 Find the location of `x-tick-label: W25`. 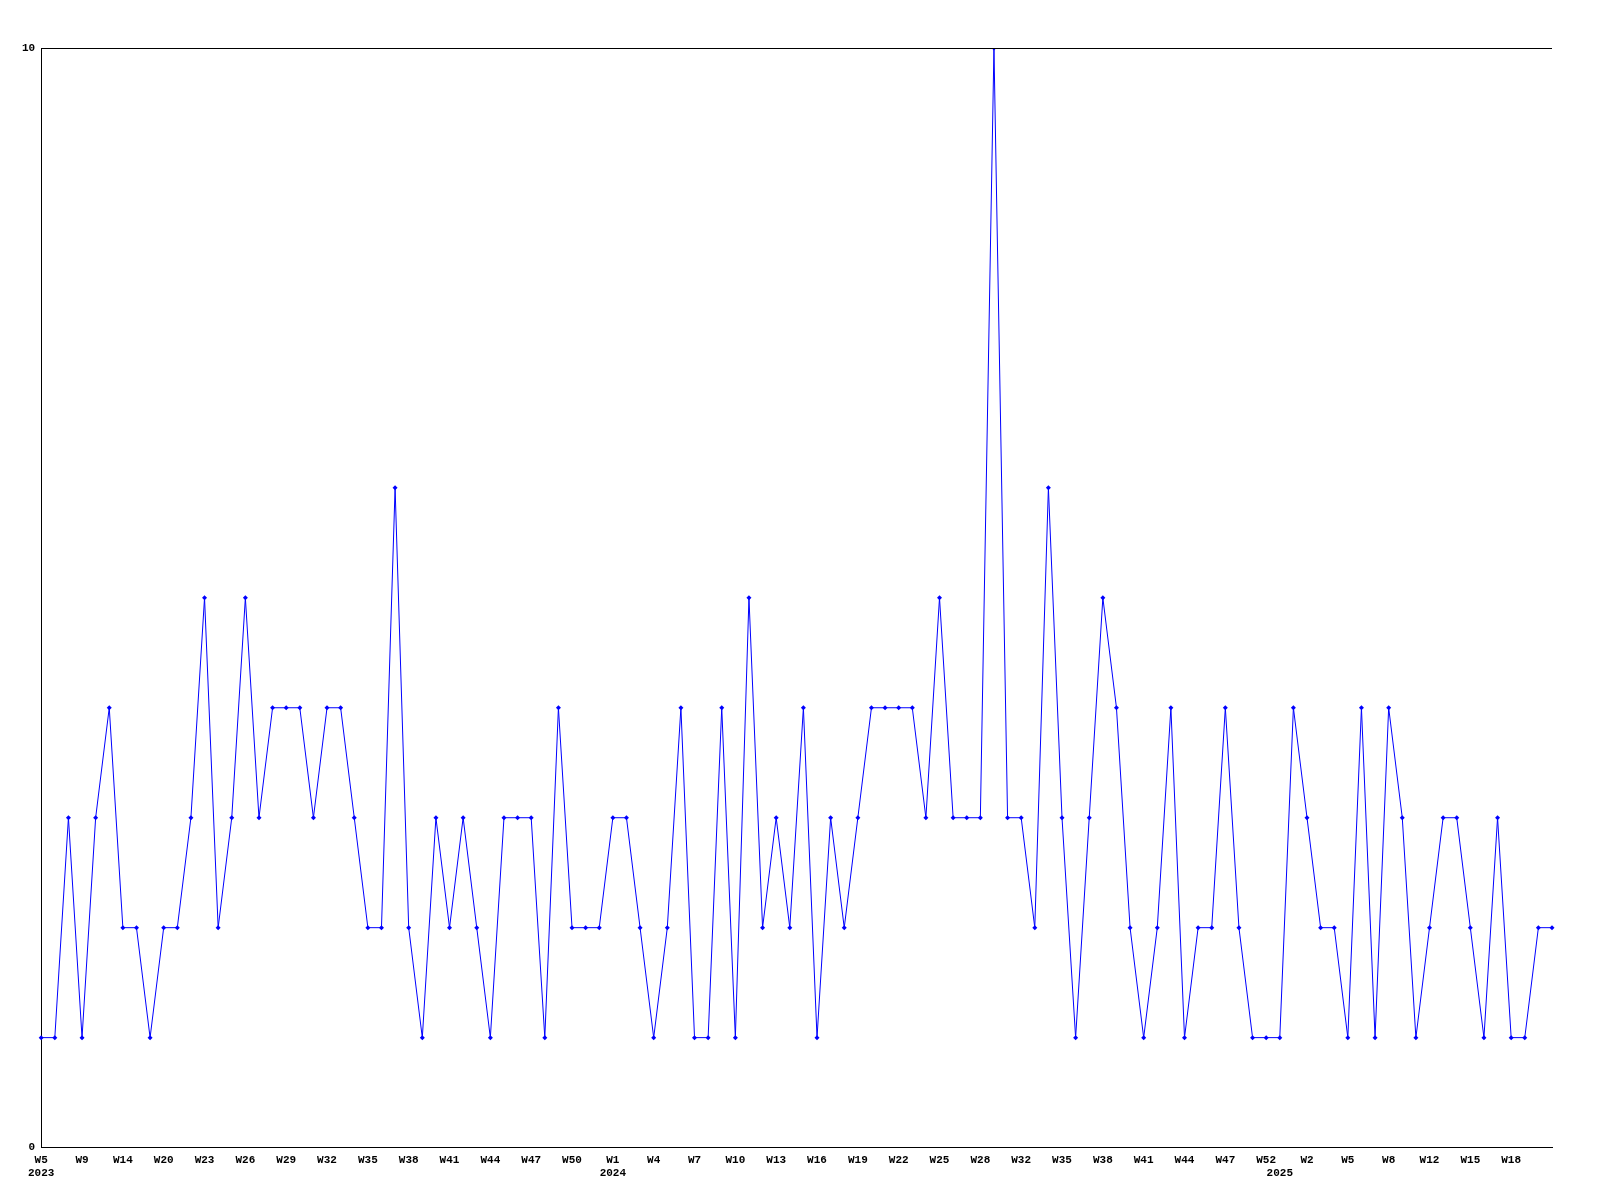

x-tick-label: W25 is located at coordinates (939, 1159).